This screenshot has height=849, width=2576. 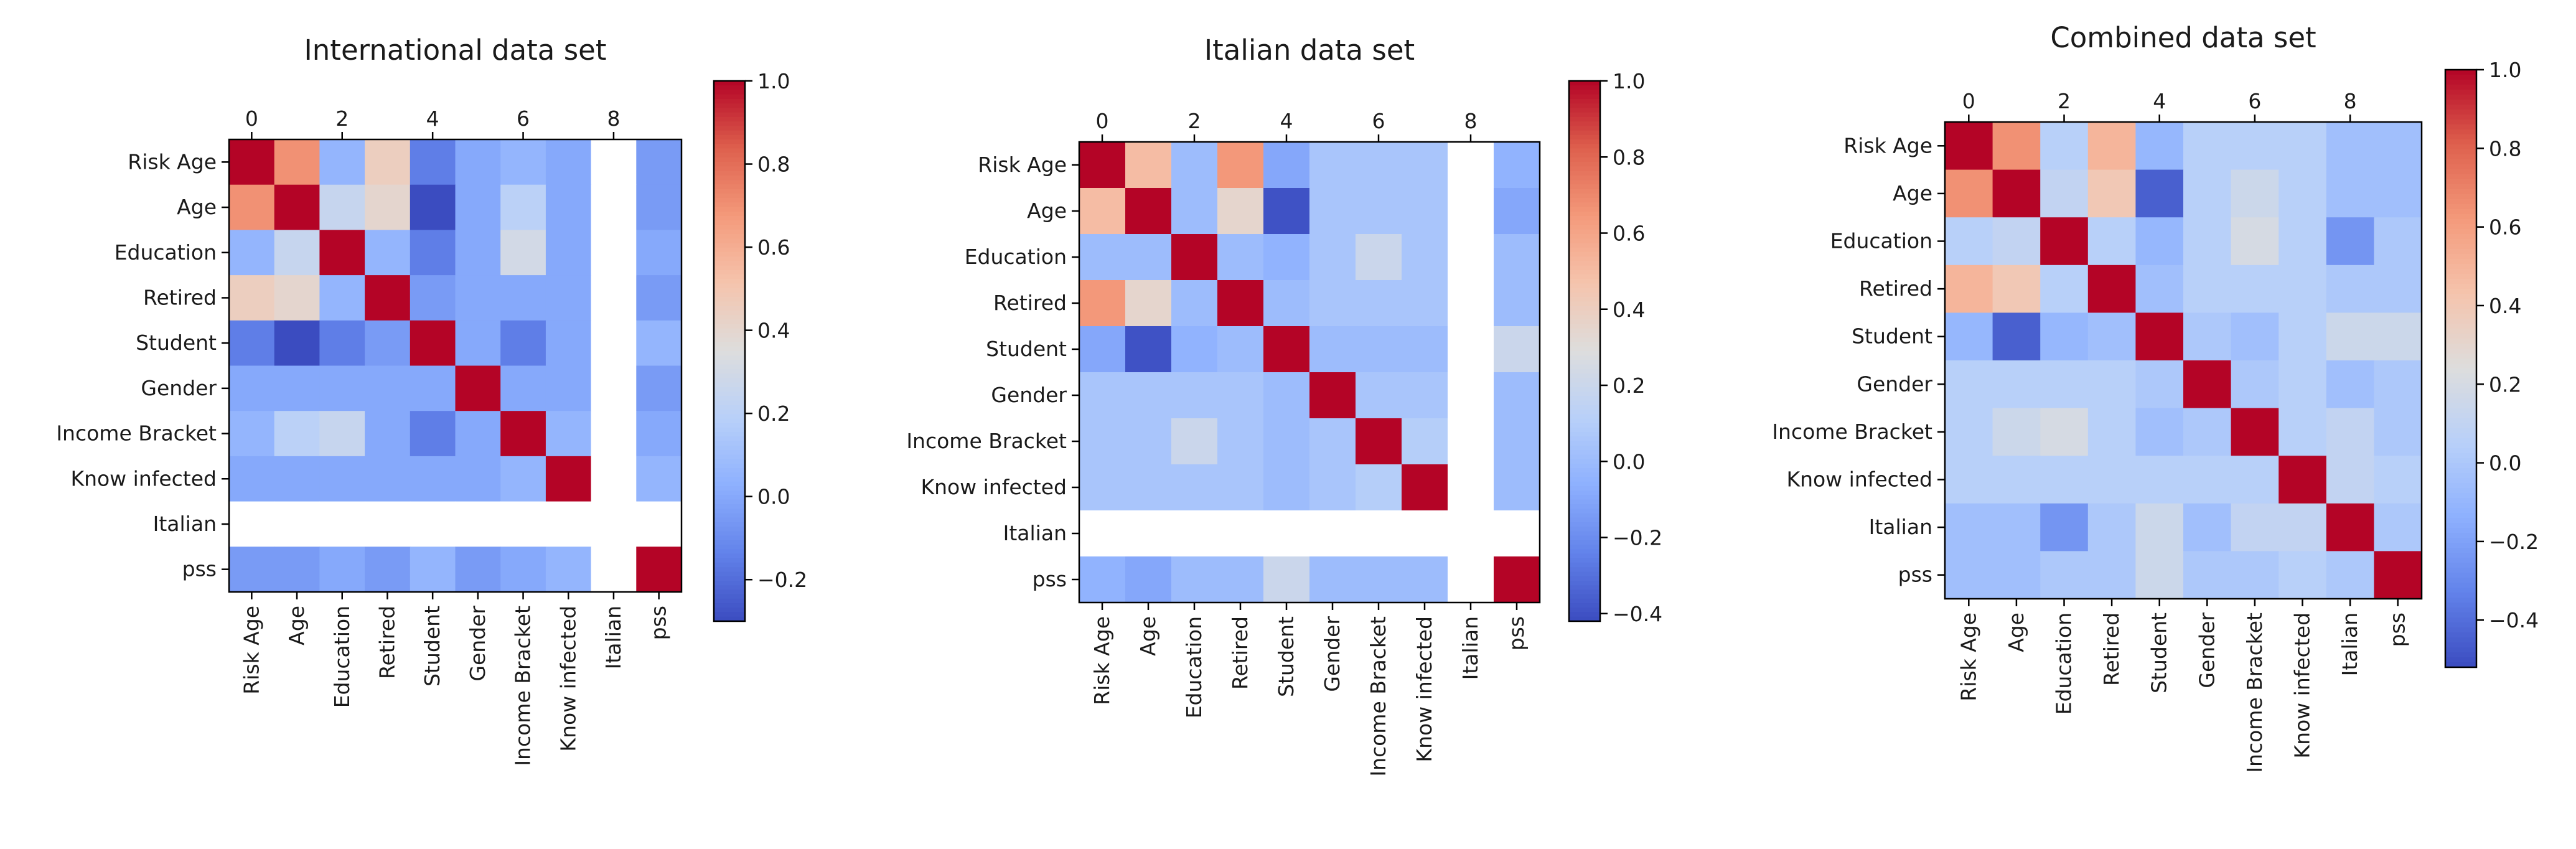 I want to click on y-tick-label: Risk Age, so click(x=172, y=162).